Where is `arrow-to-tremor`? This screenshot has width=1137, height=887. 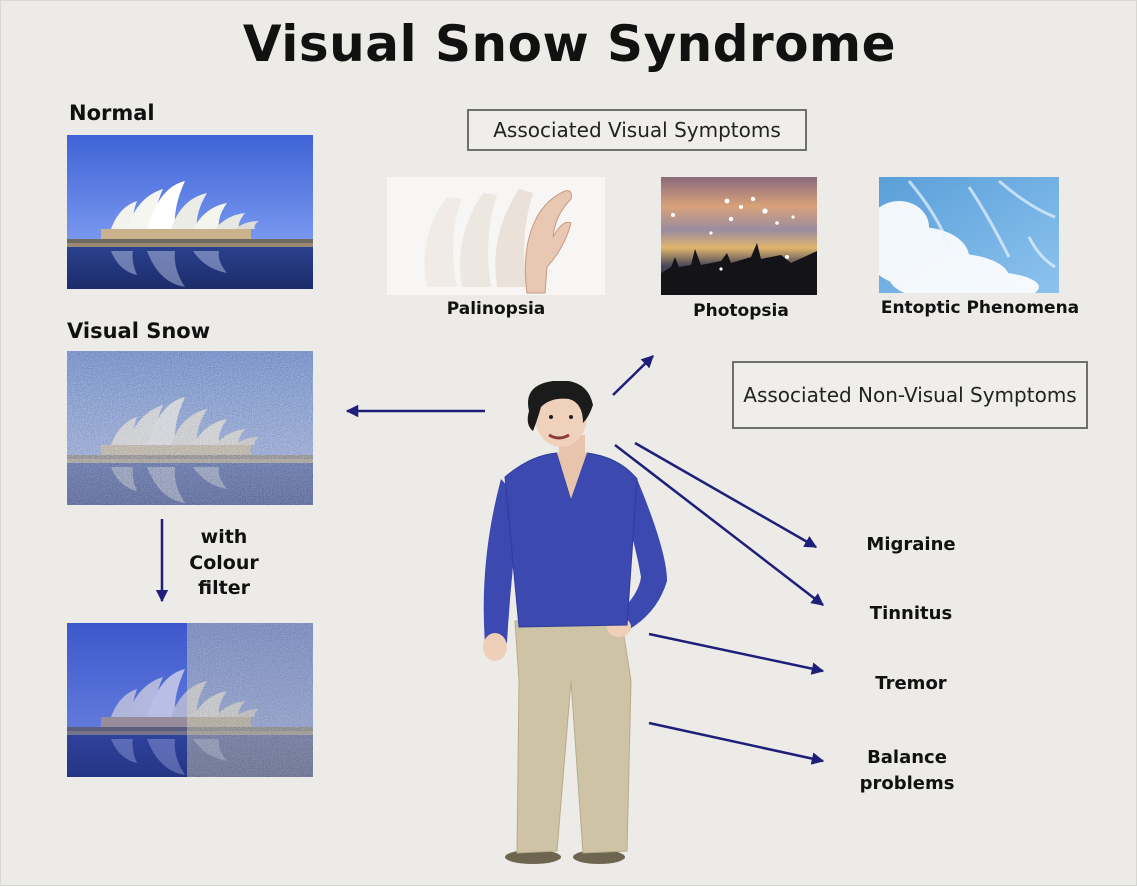 arrow-to-tremor is located at coordinates (736, 653).